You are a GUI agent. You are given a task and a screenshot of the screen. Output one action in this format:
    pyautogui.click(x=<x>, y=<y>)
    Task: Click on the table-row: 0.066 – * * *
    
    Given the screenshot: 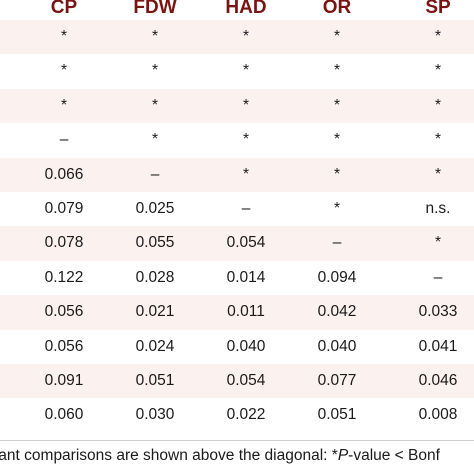 What is the action you would take?
    pyautogui.click(x=237, y=174)
    